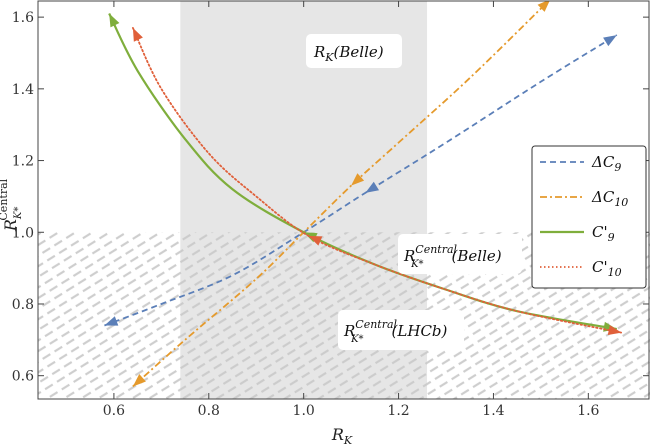 This screenshot has height=446, width=650. I want to click on x-tick-label: 0.6, so click(114, 411).